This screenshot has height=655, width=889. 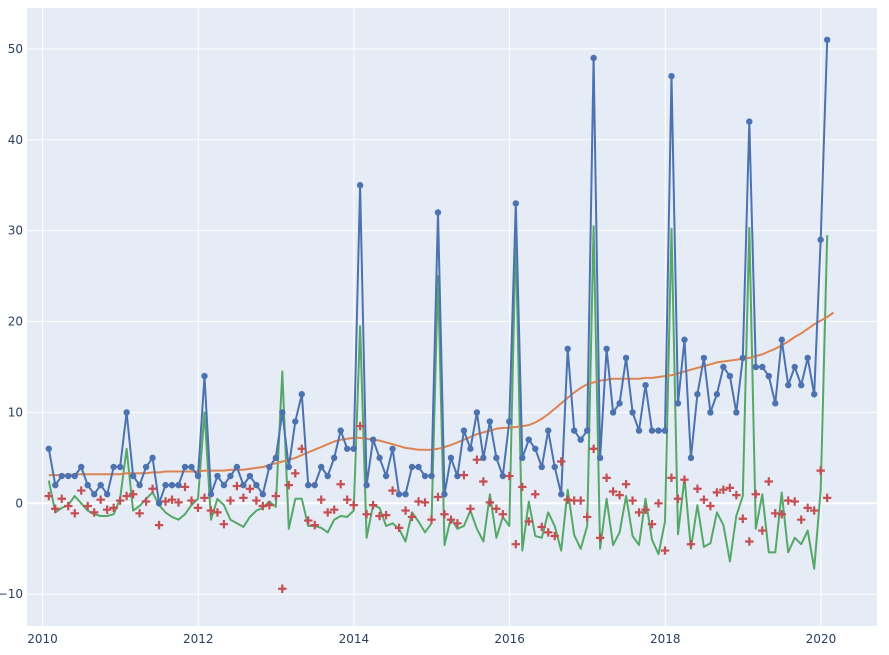 I want to click on y-tick-label: 30, so click(x=15, y=231).